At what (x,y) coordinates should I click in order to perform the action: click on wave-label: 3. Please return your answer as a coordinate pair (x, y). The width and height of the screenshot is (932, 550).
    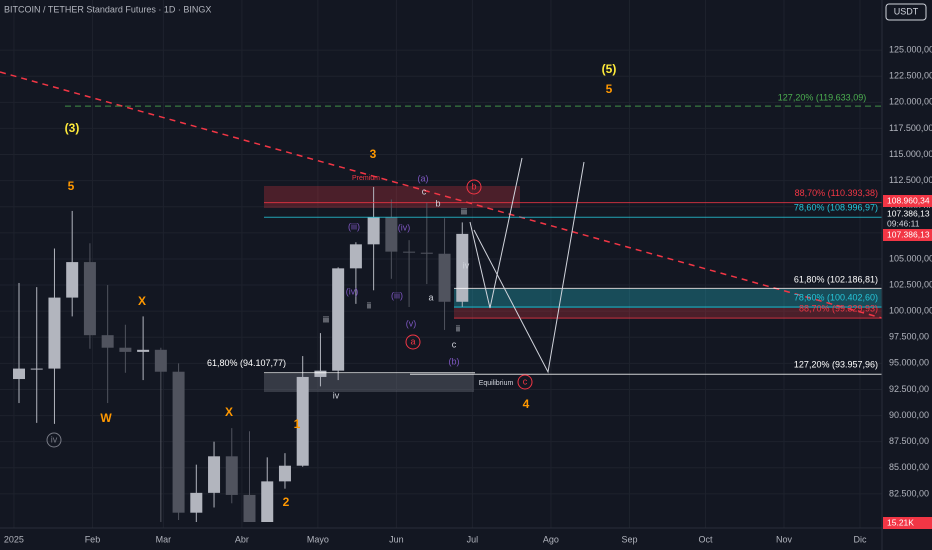
    Looking at the image, I should click on (373, 154).